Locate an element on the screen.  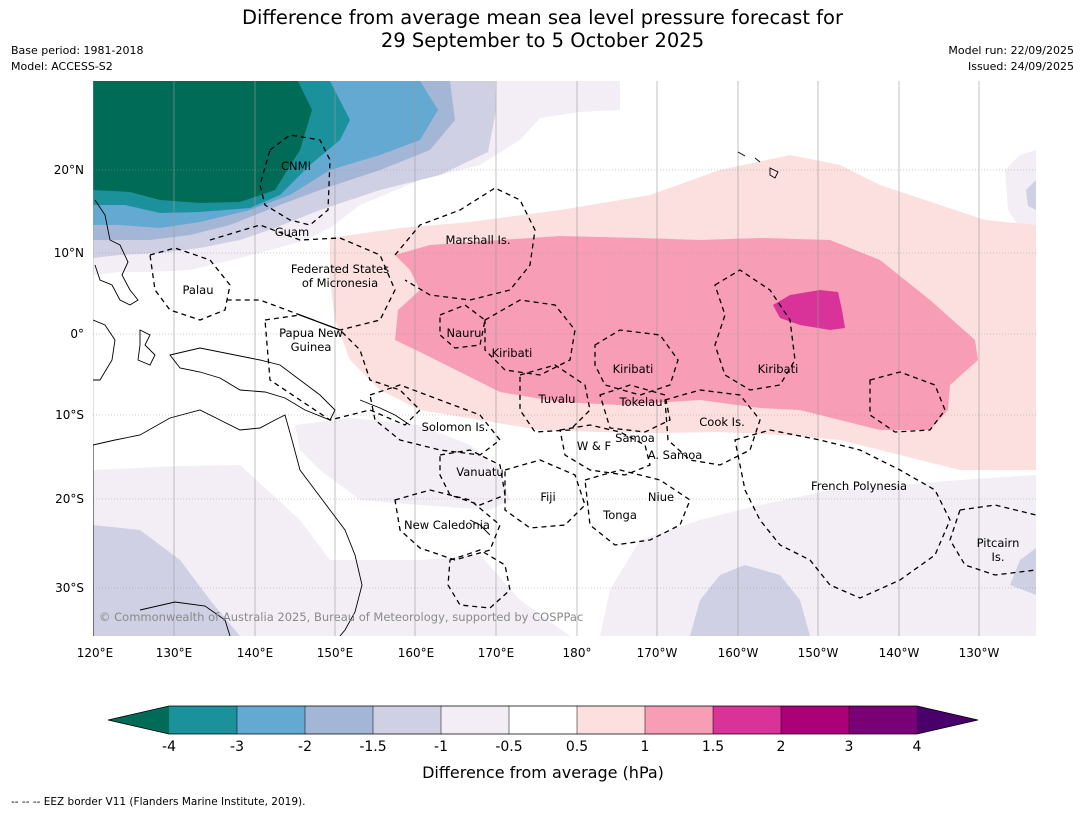
label-pitcairn-line1: Pitcairn is located at coordinates (998, 543).